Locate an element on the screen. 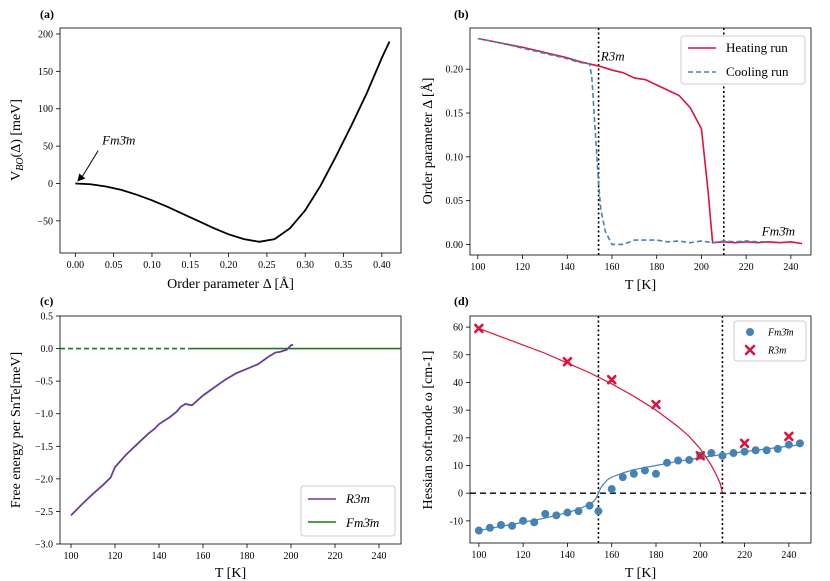 The width and height of the screenshot is (830, 581). x-axis-label: Order parameter Δ [Å] is located at coordinates (230, 284).